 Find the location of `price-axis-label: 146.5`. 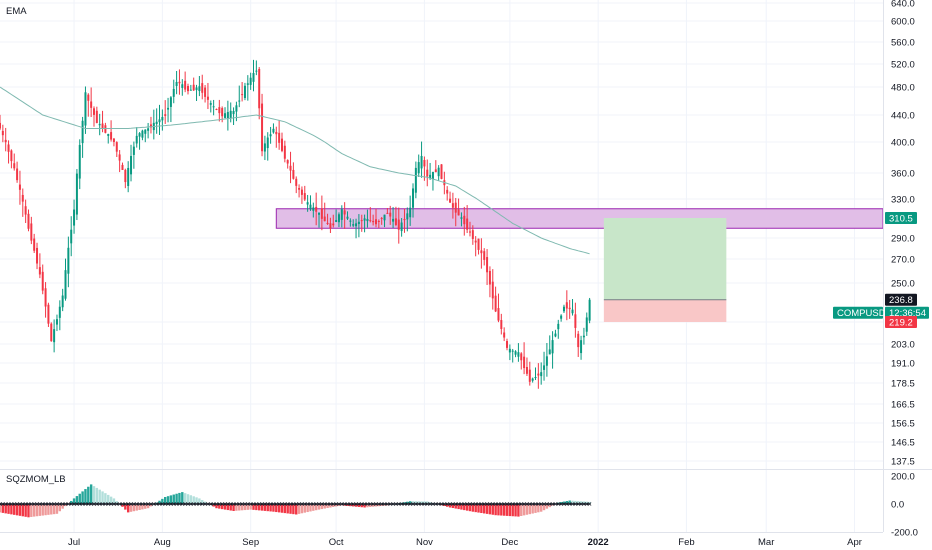

price-axis-label: 146.5 is located at coordinates (903, 443).